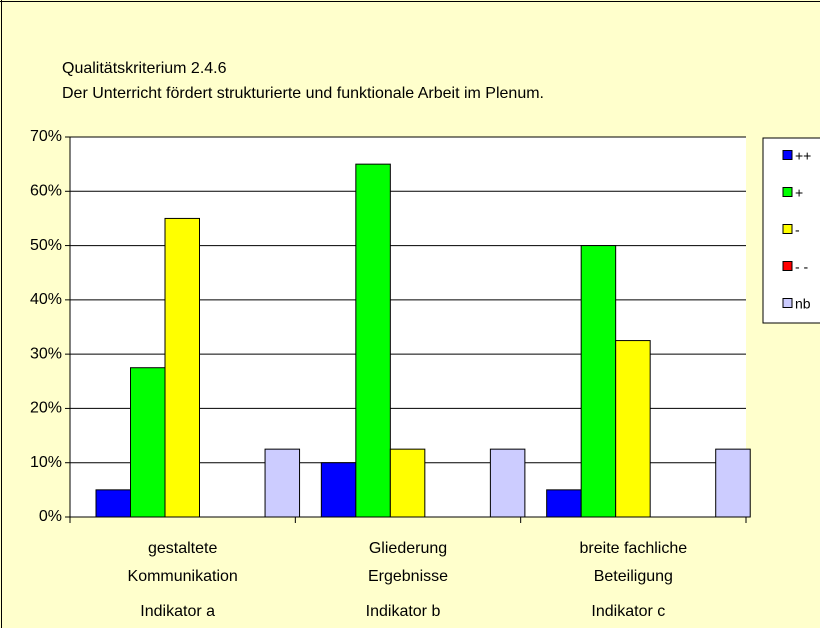  I want to click on legend-label: nb, so click(803, 304).